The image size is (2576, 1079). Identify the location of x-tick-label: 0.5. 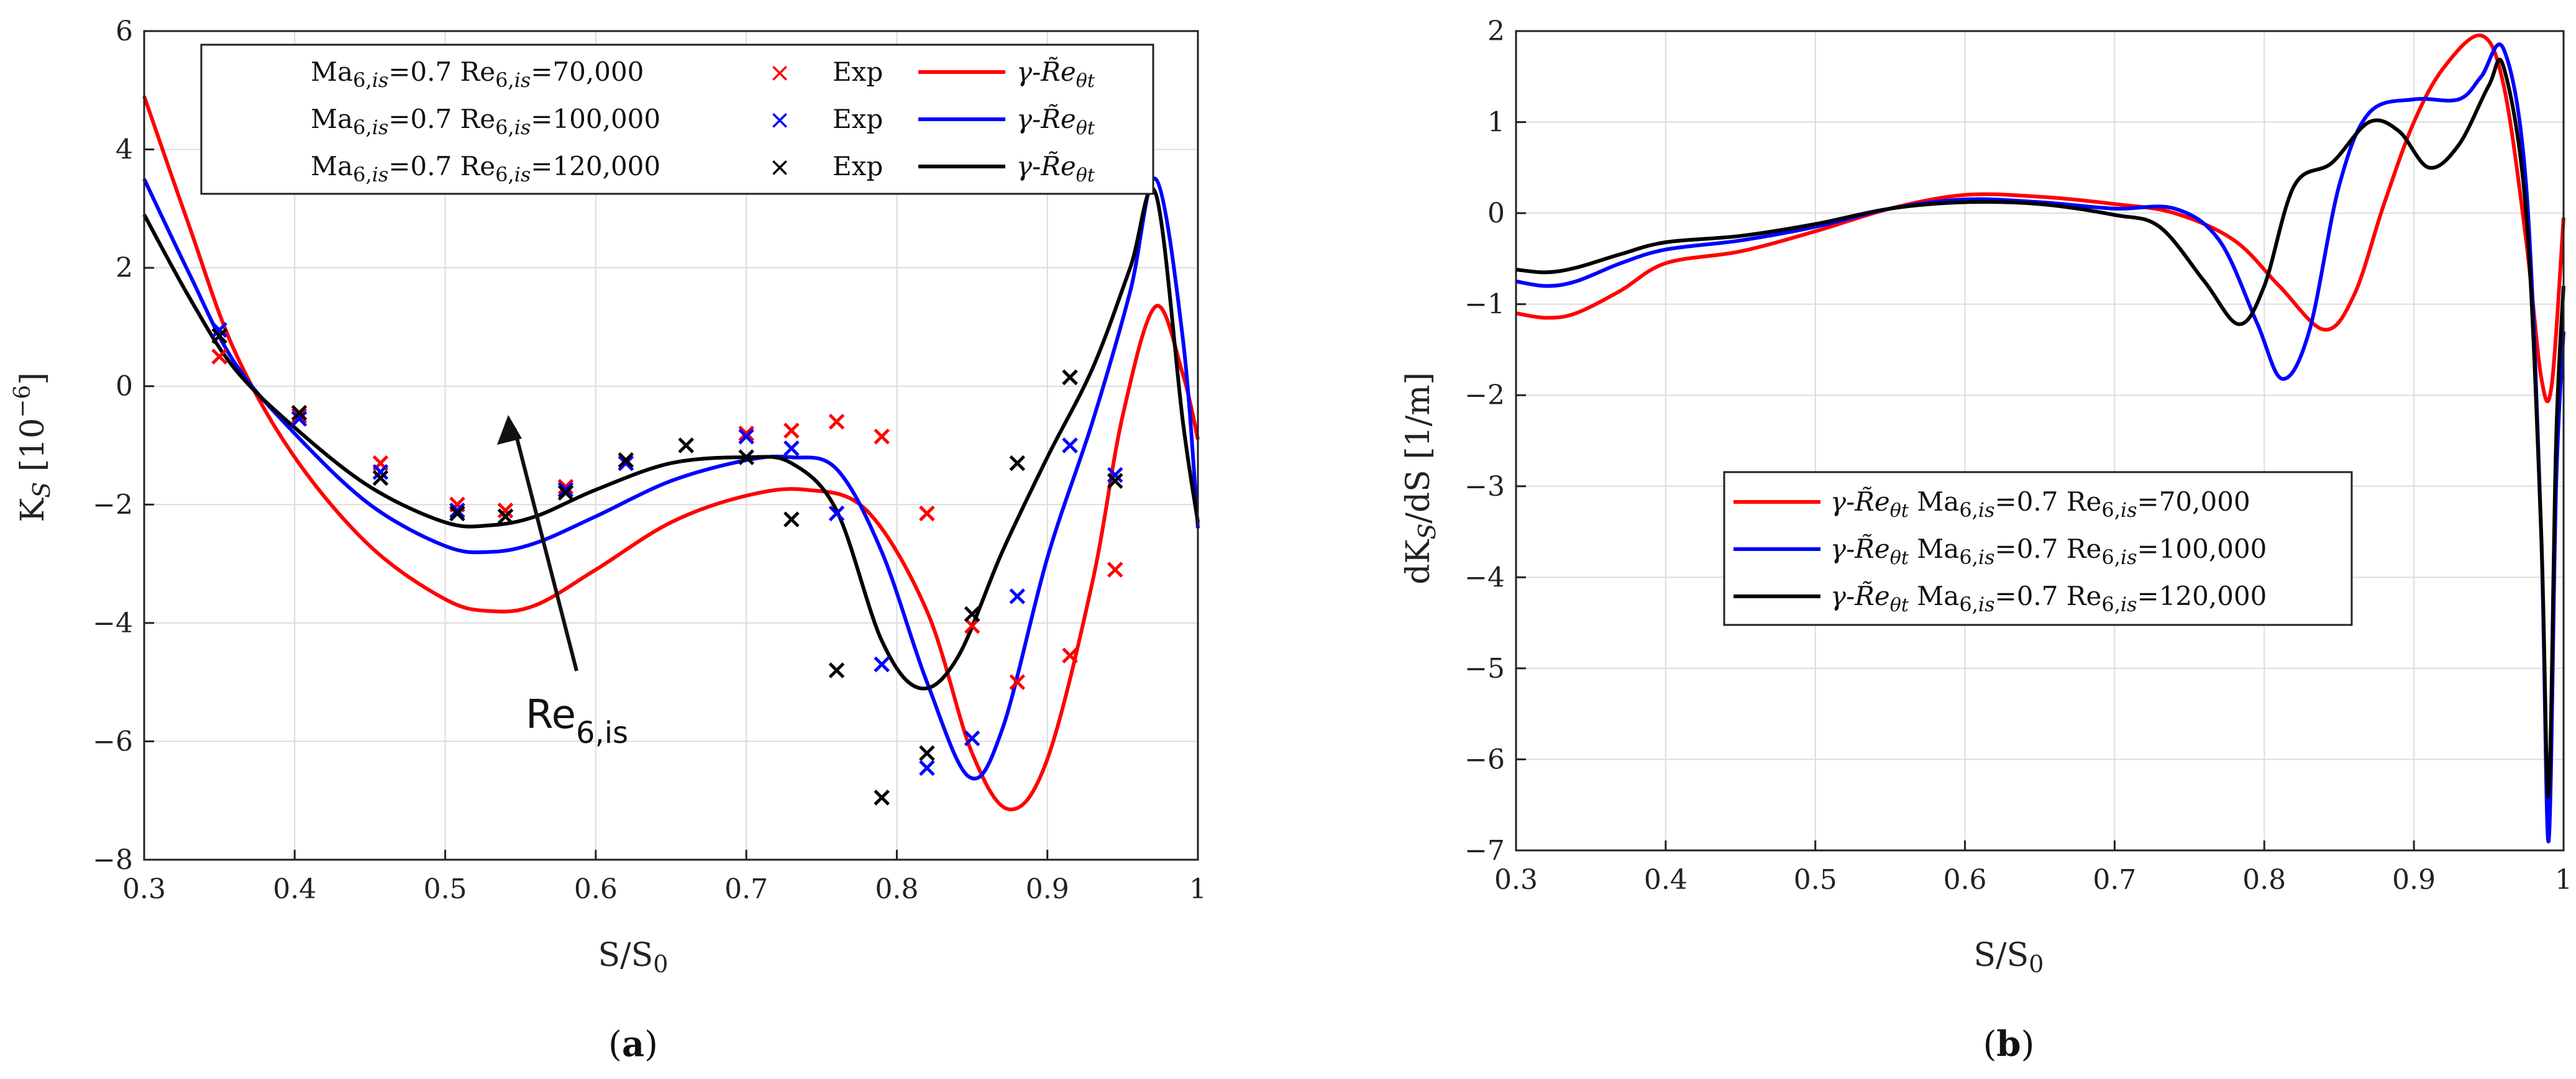
(1815, 880).